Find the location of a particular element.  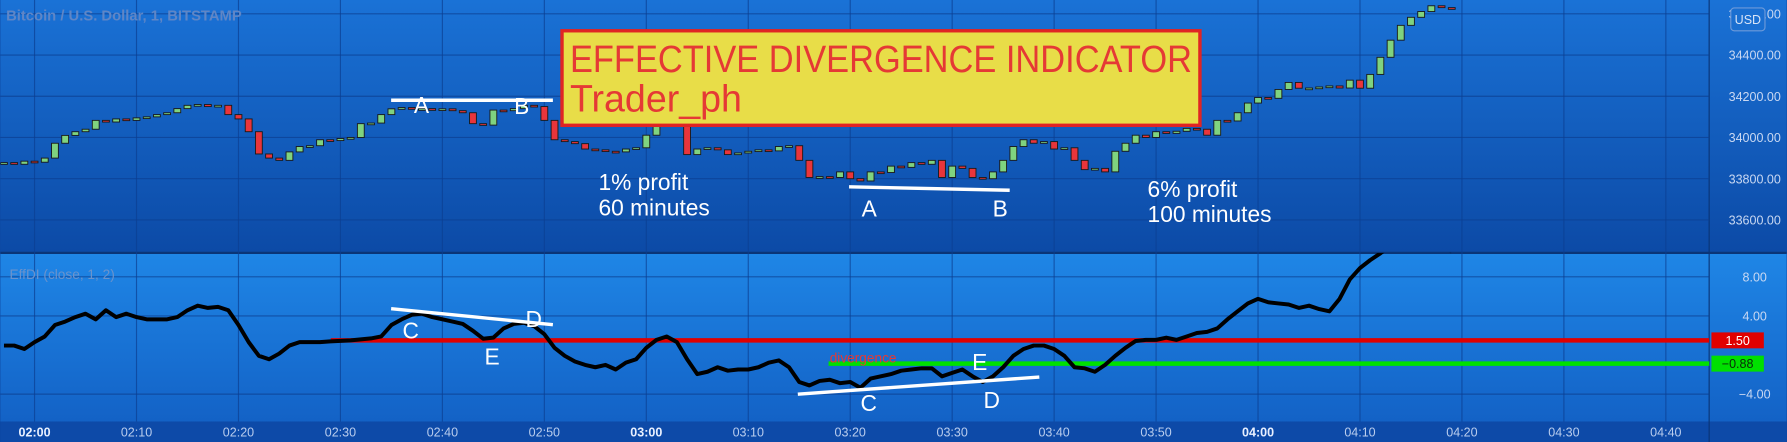

annotation: B is located at coordinates (1000, 208).